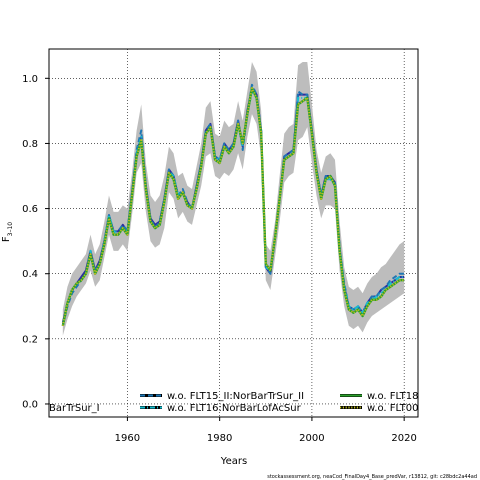 The image size is (480, 480). What do you see at coordinates (30, 404) in the screenshot?
I see `y-tick-label-0: 0.0` at bounding box center [30, 404].